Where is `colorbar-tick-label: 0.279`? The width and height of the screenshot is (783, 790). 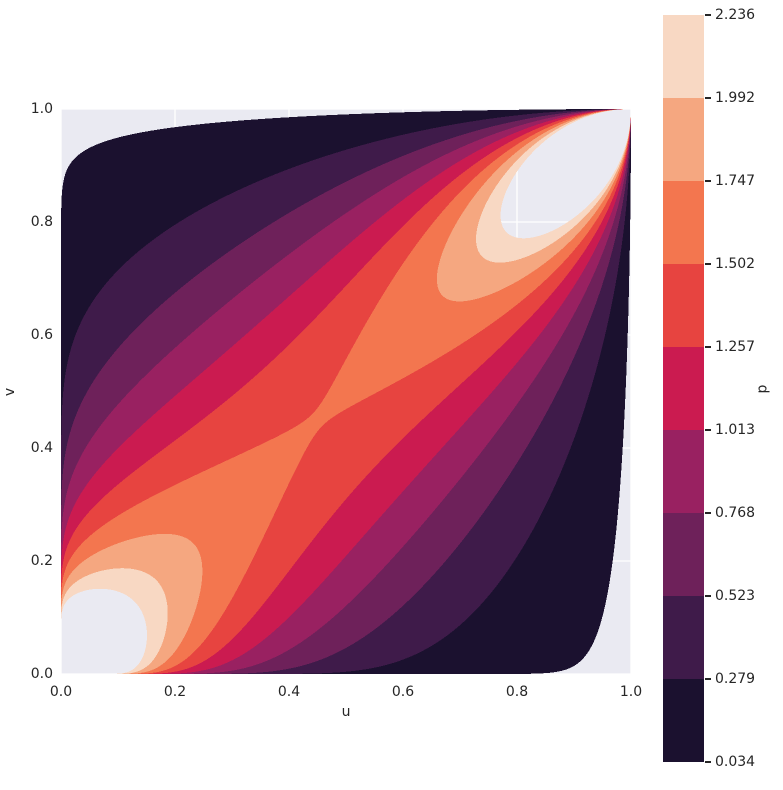 colorbar-tick-label: 0.279 is located at coordinates (735, 679).